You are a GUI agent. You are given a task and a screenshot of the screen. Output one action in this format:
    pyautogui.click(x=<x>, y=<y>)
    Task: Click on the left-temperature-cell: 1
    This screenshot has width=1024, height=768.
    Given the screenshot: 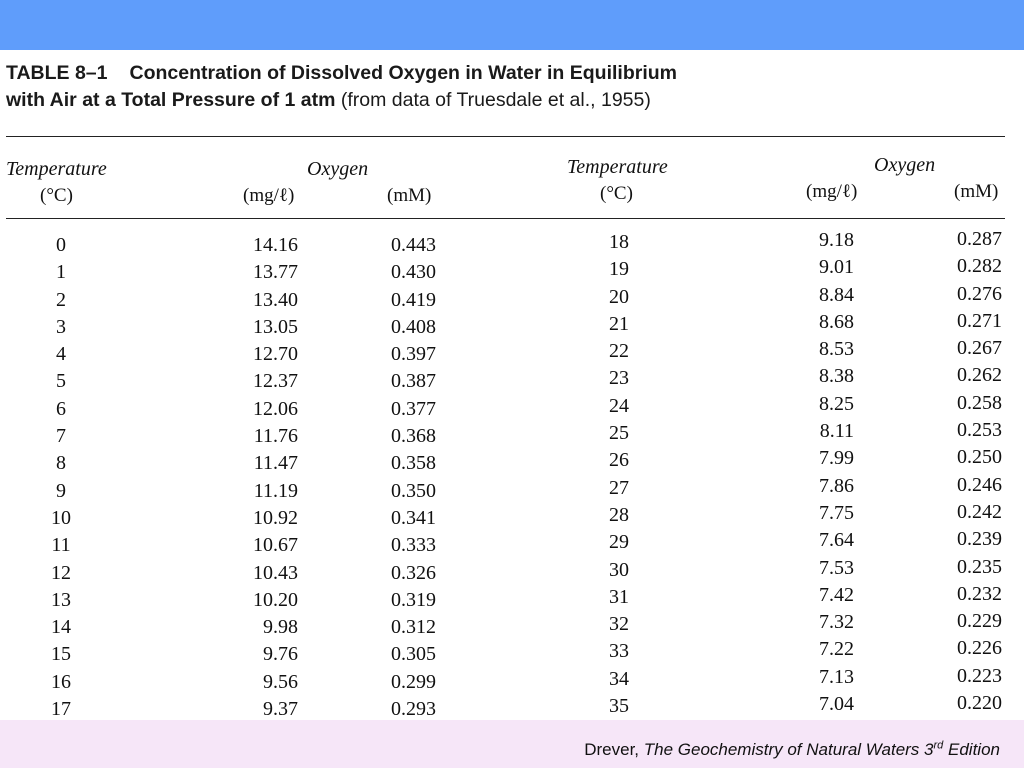 What is the action you would take?
    pyautogui.click(x=61, y=272)
    